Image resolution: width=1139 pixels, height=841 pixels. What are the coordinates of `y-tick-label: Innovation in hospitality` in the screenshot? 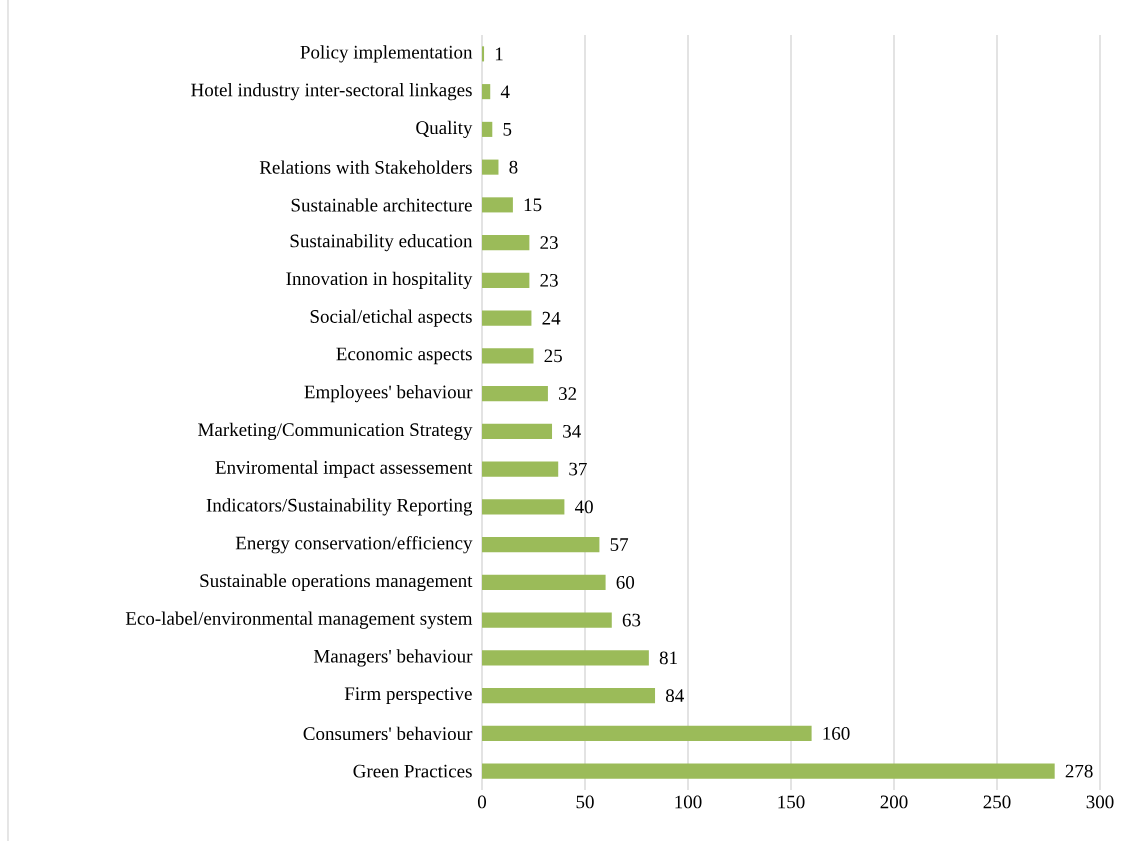 It's located at (379, 280).